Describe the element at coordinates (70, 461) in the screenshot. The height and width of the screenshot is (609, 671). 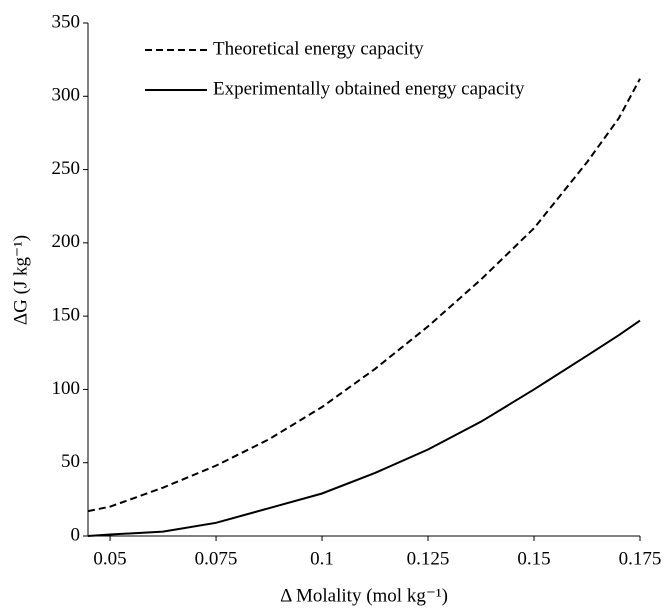
I see `y-tick-label: 50` at that location.